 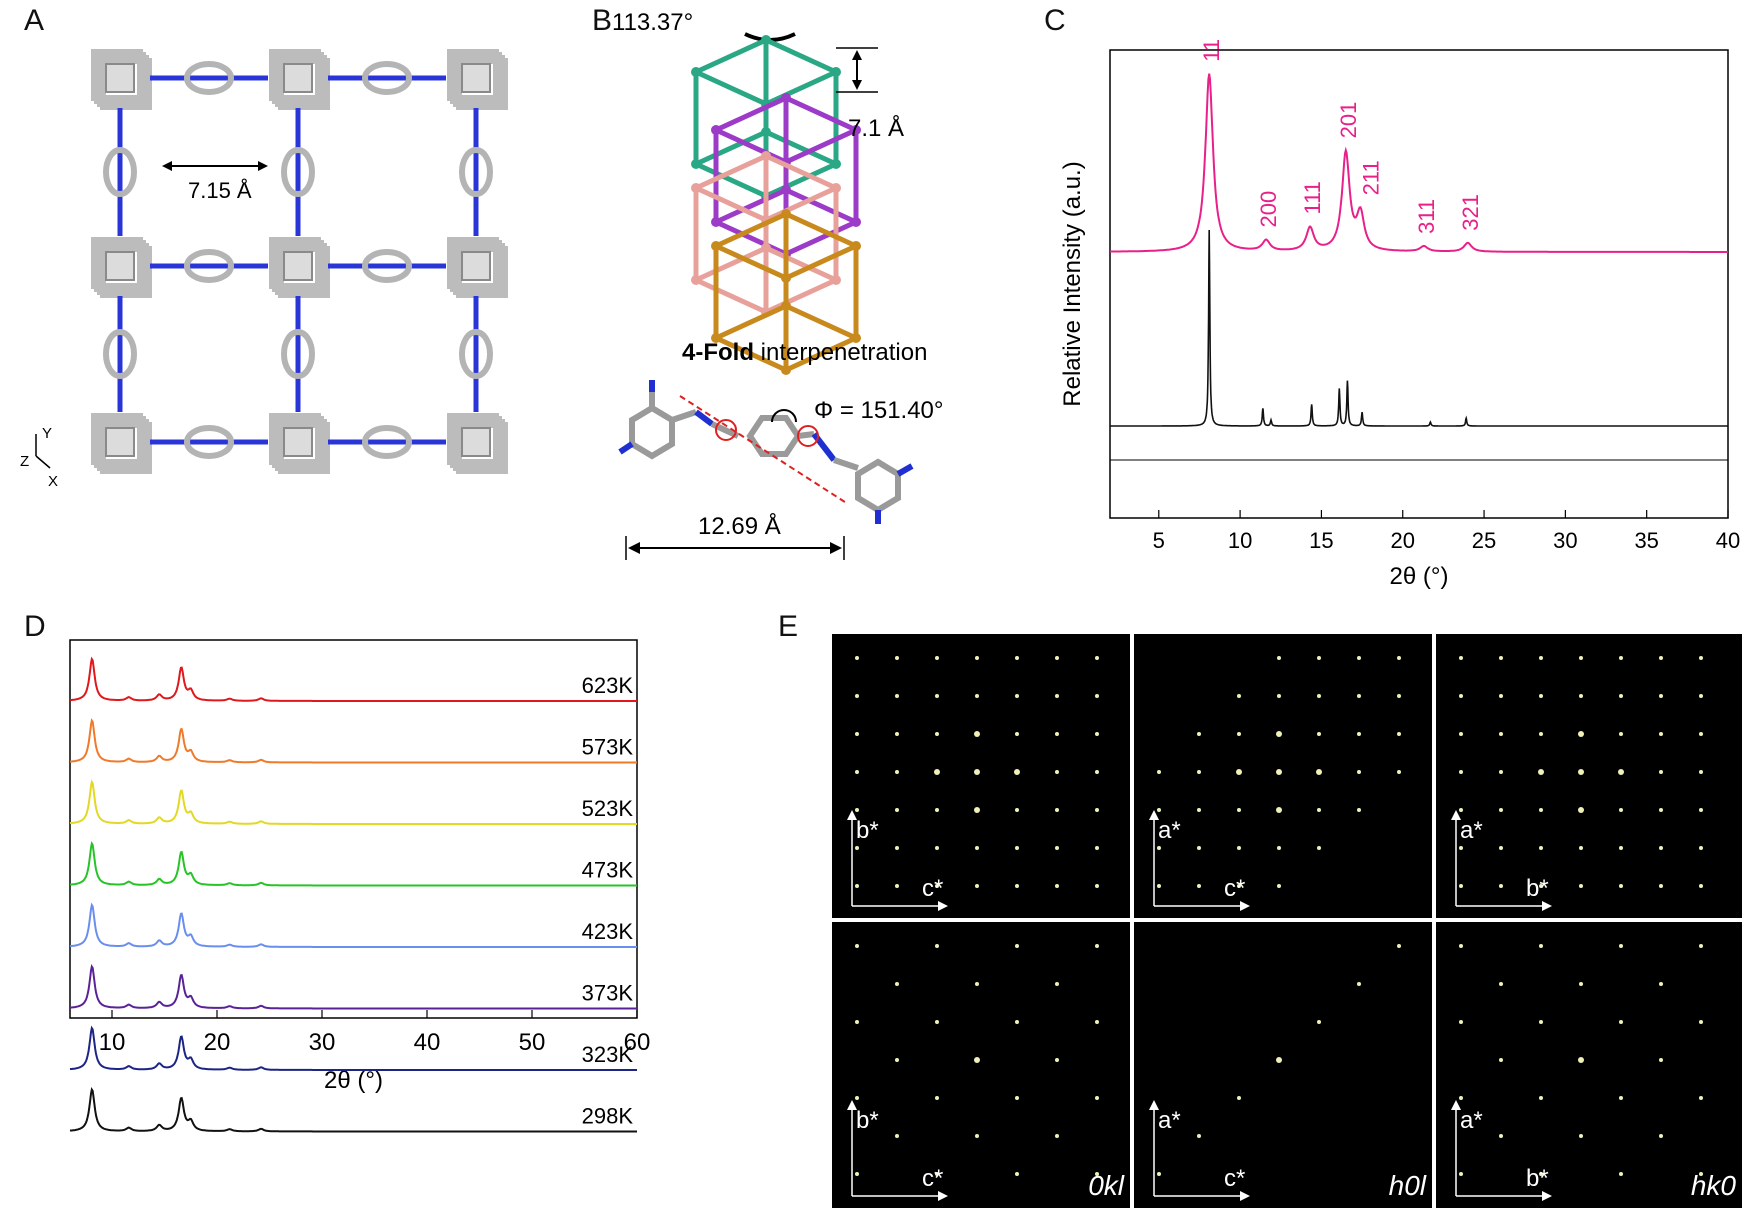 What do you see at coordinates (53, 481) in the screenshot?
I see `axis-label-x: X` at bounding box center [53, 481].